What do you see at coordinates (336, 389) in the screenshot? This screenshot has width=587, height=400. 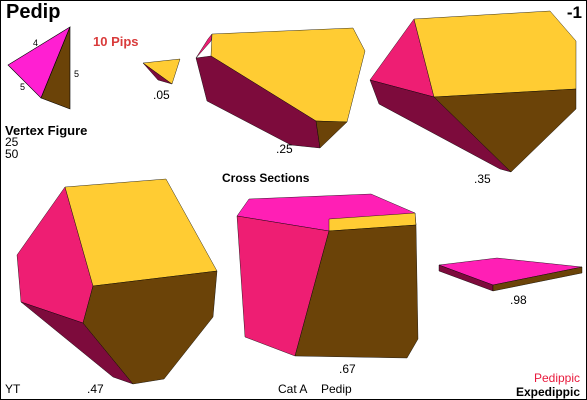 I see `footer-name: Pedip` at bounding box center [336, 389].